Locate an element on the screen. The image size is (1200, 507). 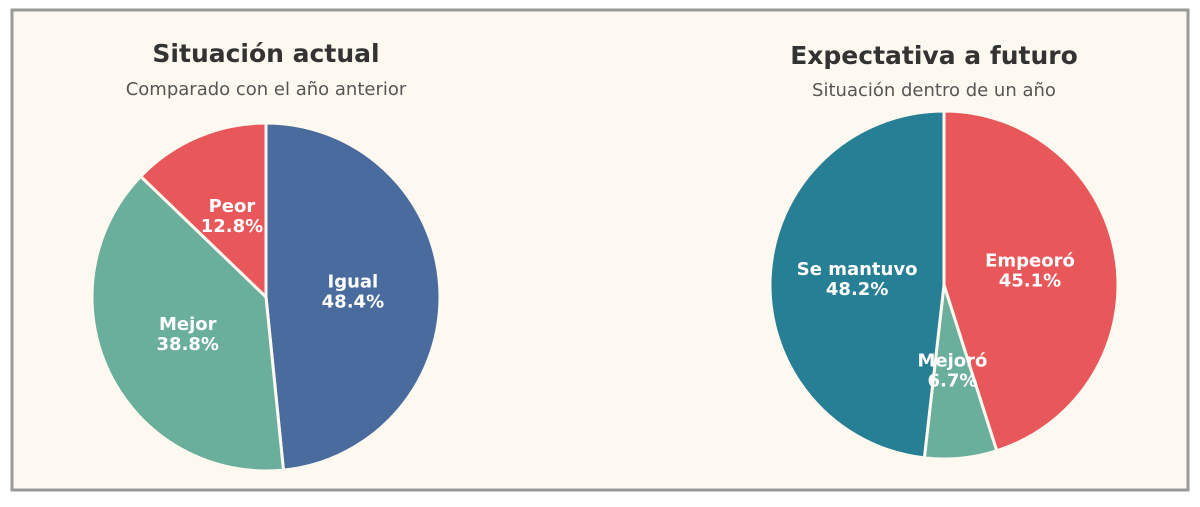
slice-label: Se mantuvo is located at coordinates (857, 269).